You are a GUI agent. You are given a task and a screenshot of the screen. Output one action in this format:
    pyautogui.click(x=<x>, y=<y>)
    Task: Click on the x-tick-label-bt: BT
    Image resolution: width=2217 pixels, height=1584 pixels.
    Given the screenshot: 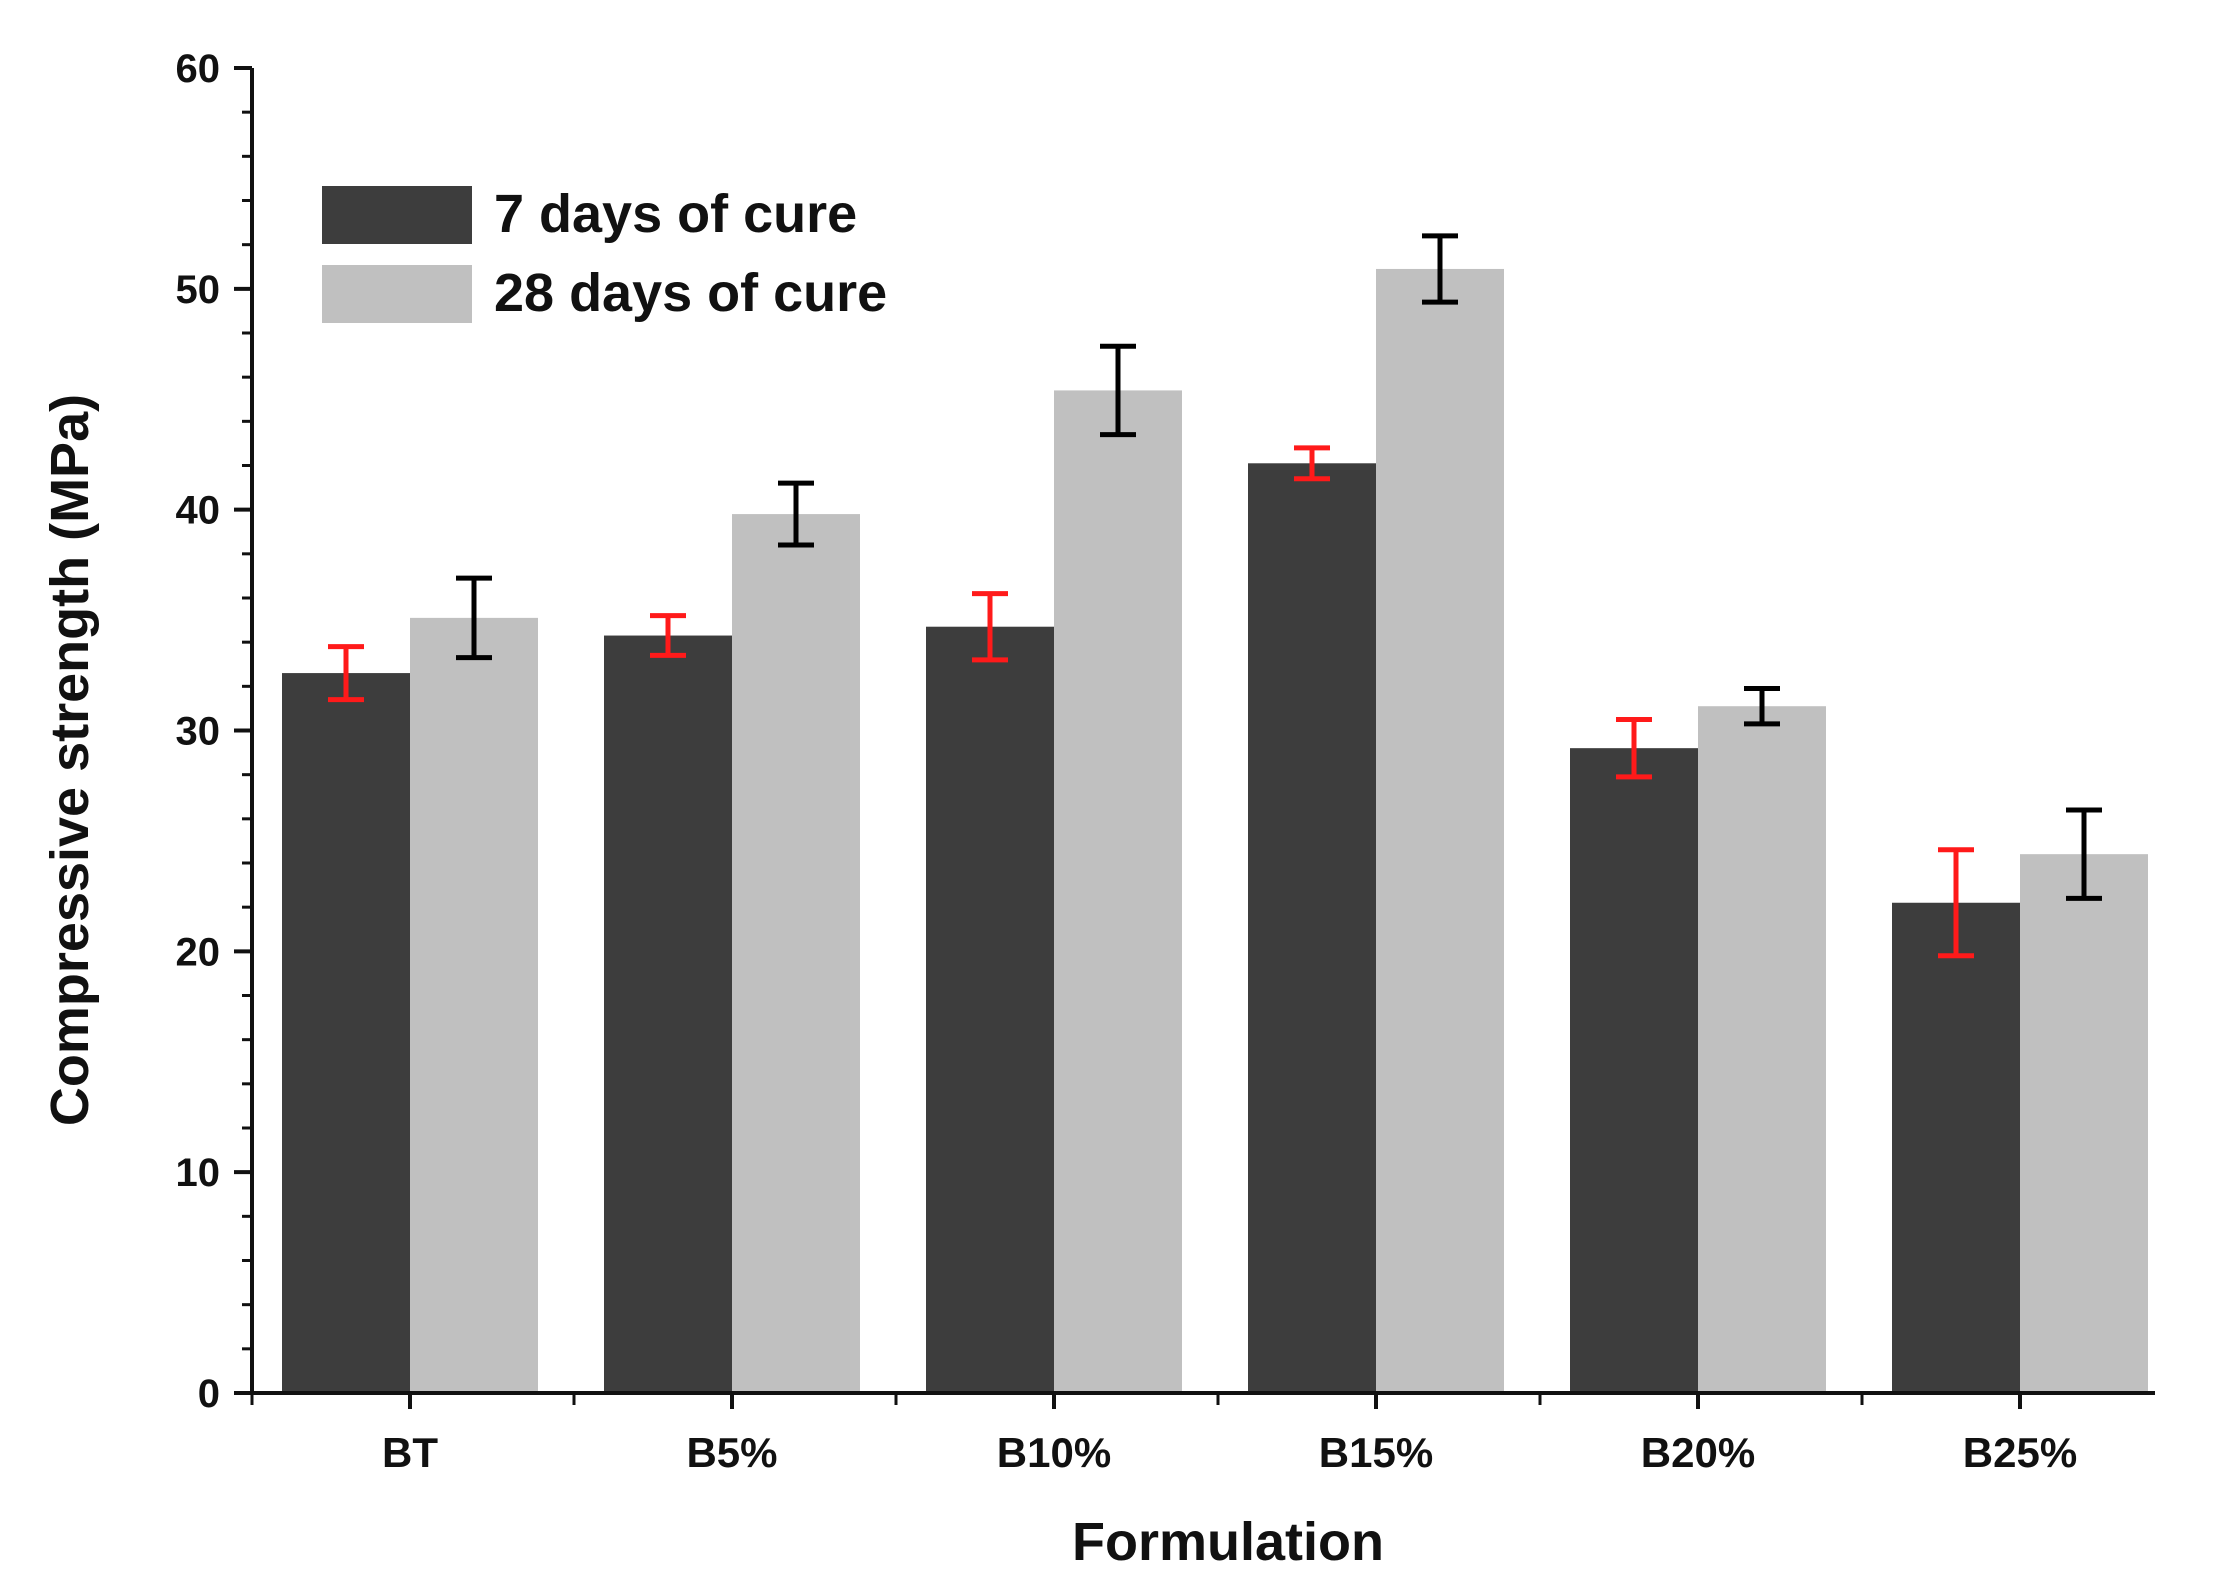 What is the action you would take?
    pyautogui.click(x=410, y=1452)
    